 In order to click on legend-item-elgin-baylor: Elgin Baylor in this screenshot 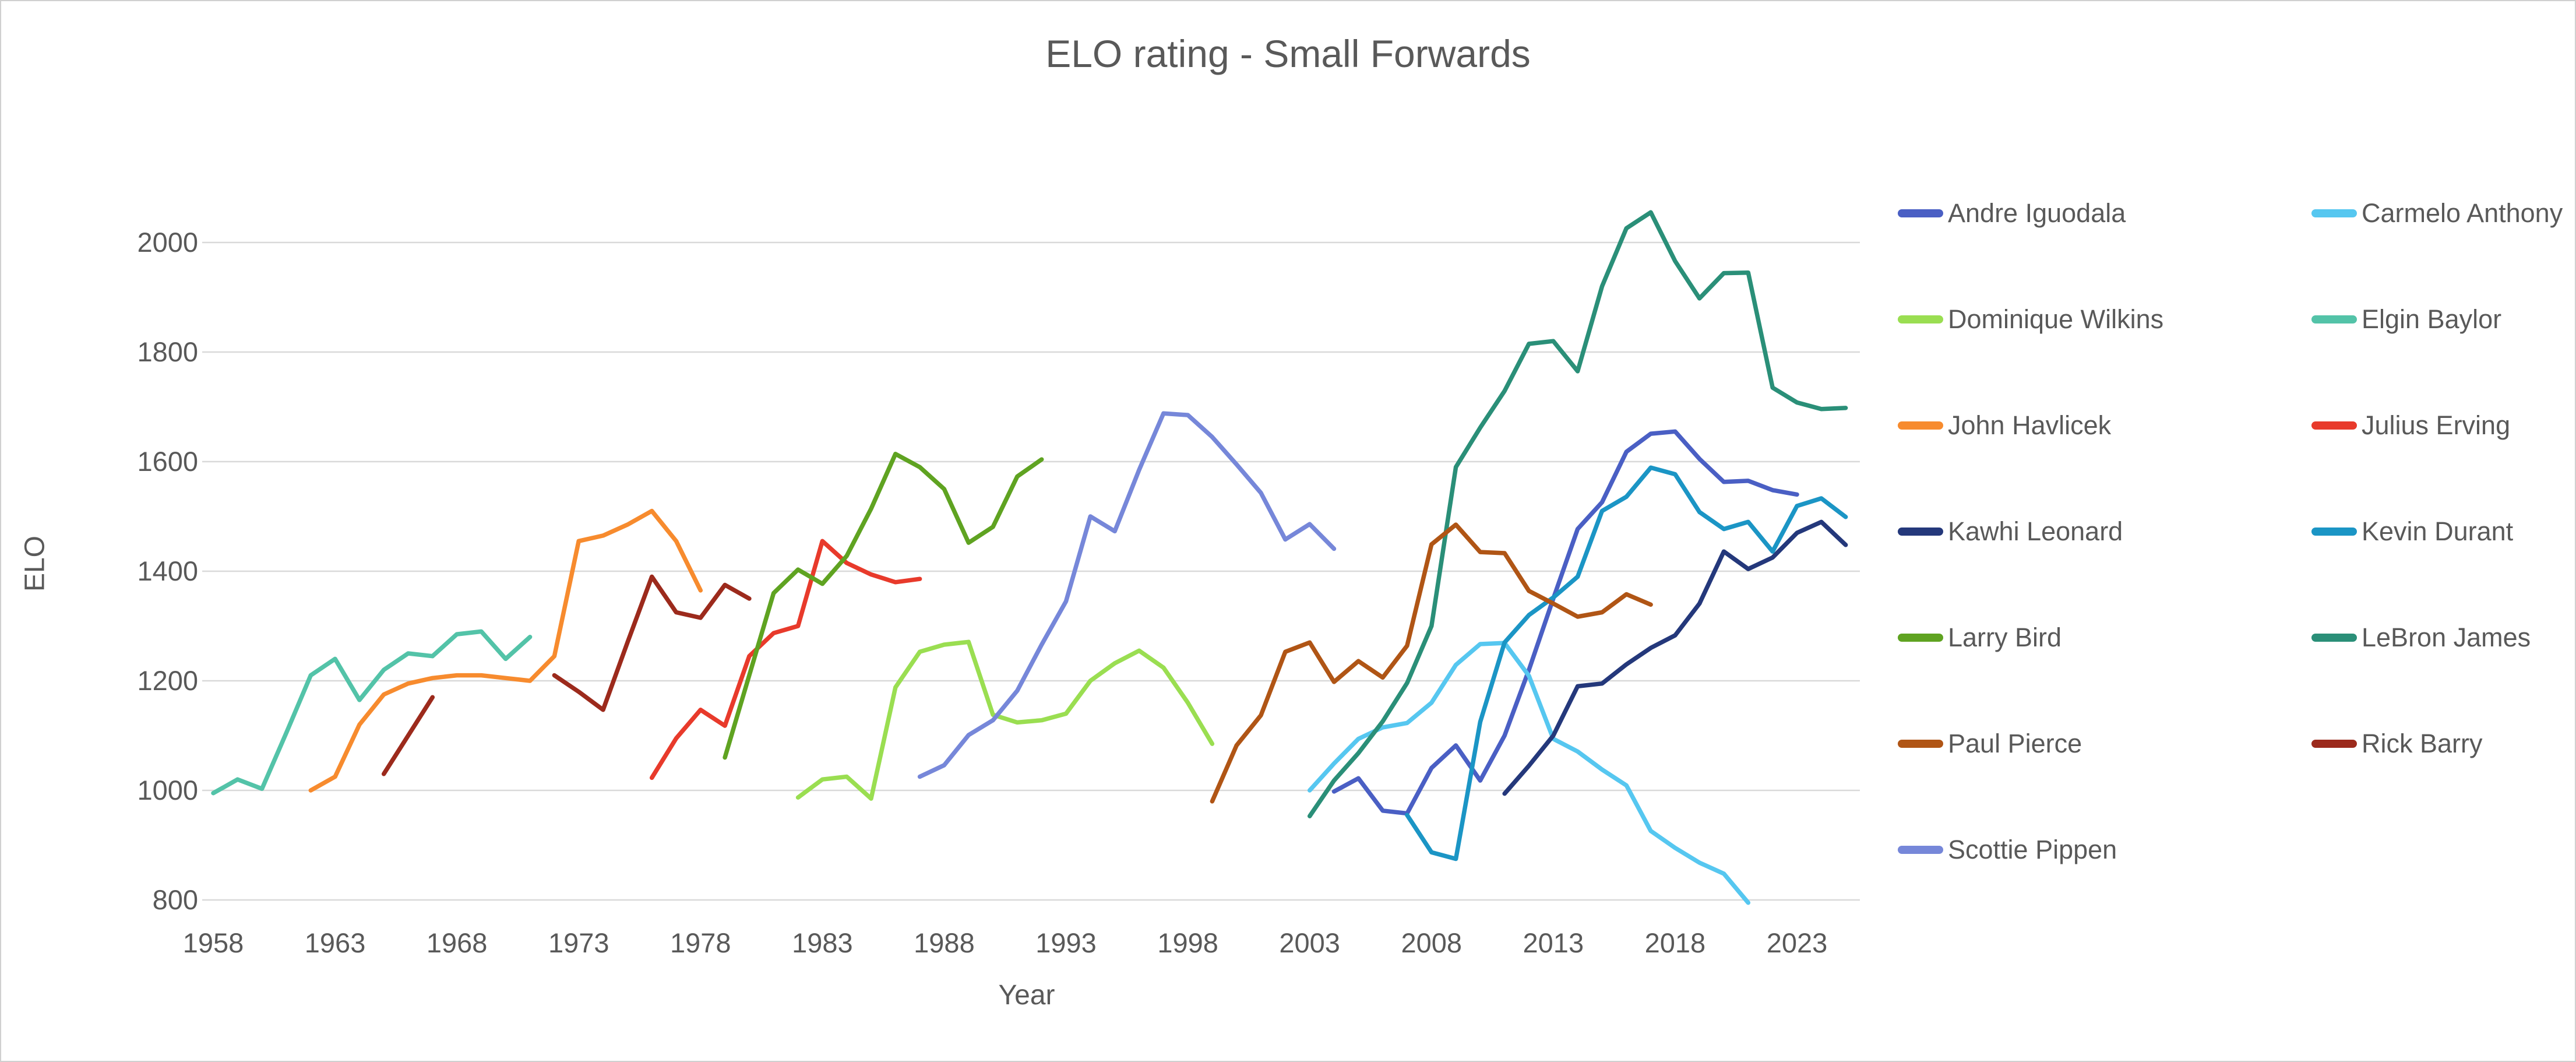, I will do `click(2406, 319)`.